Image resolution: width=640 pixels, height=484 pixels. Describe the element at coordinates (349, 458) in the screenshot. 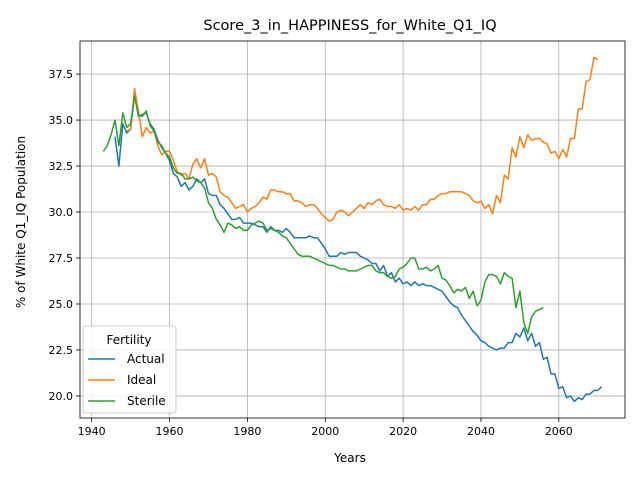

I see `x-axis-label: Years` at that location.